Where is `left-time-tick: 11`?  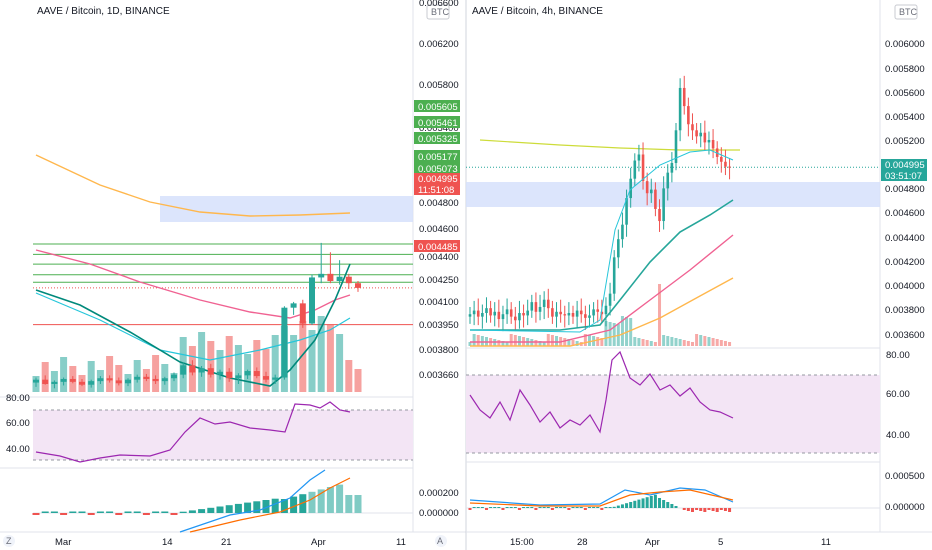 left-time-tick: 11 is located at coordinates (401, 542).